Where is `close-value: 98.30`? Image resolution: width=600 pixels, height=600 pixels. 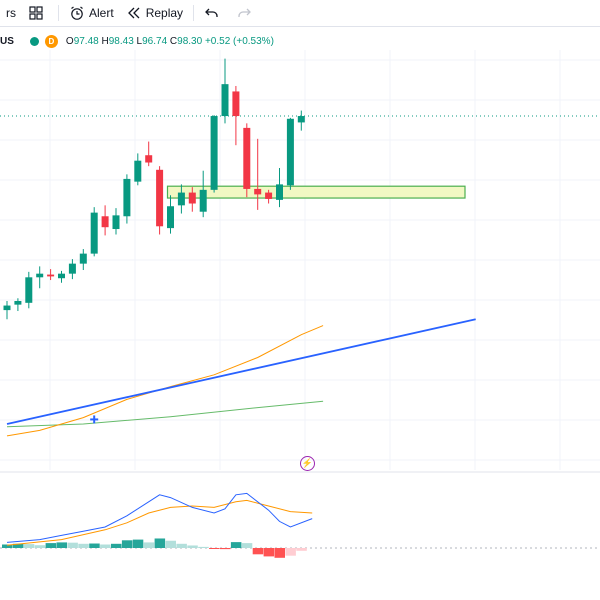
close-value: 98.30 is located at coordinates (190, 41).